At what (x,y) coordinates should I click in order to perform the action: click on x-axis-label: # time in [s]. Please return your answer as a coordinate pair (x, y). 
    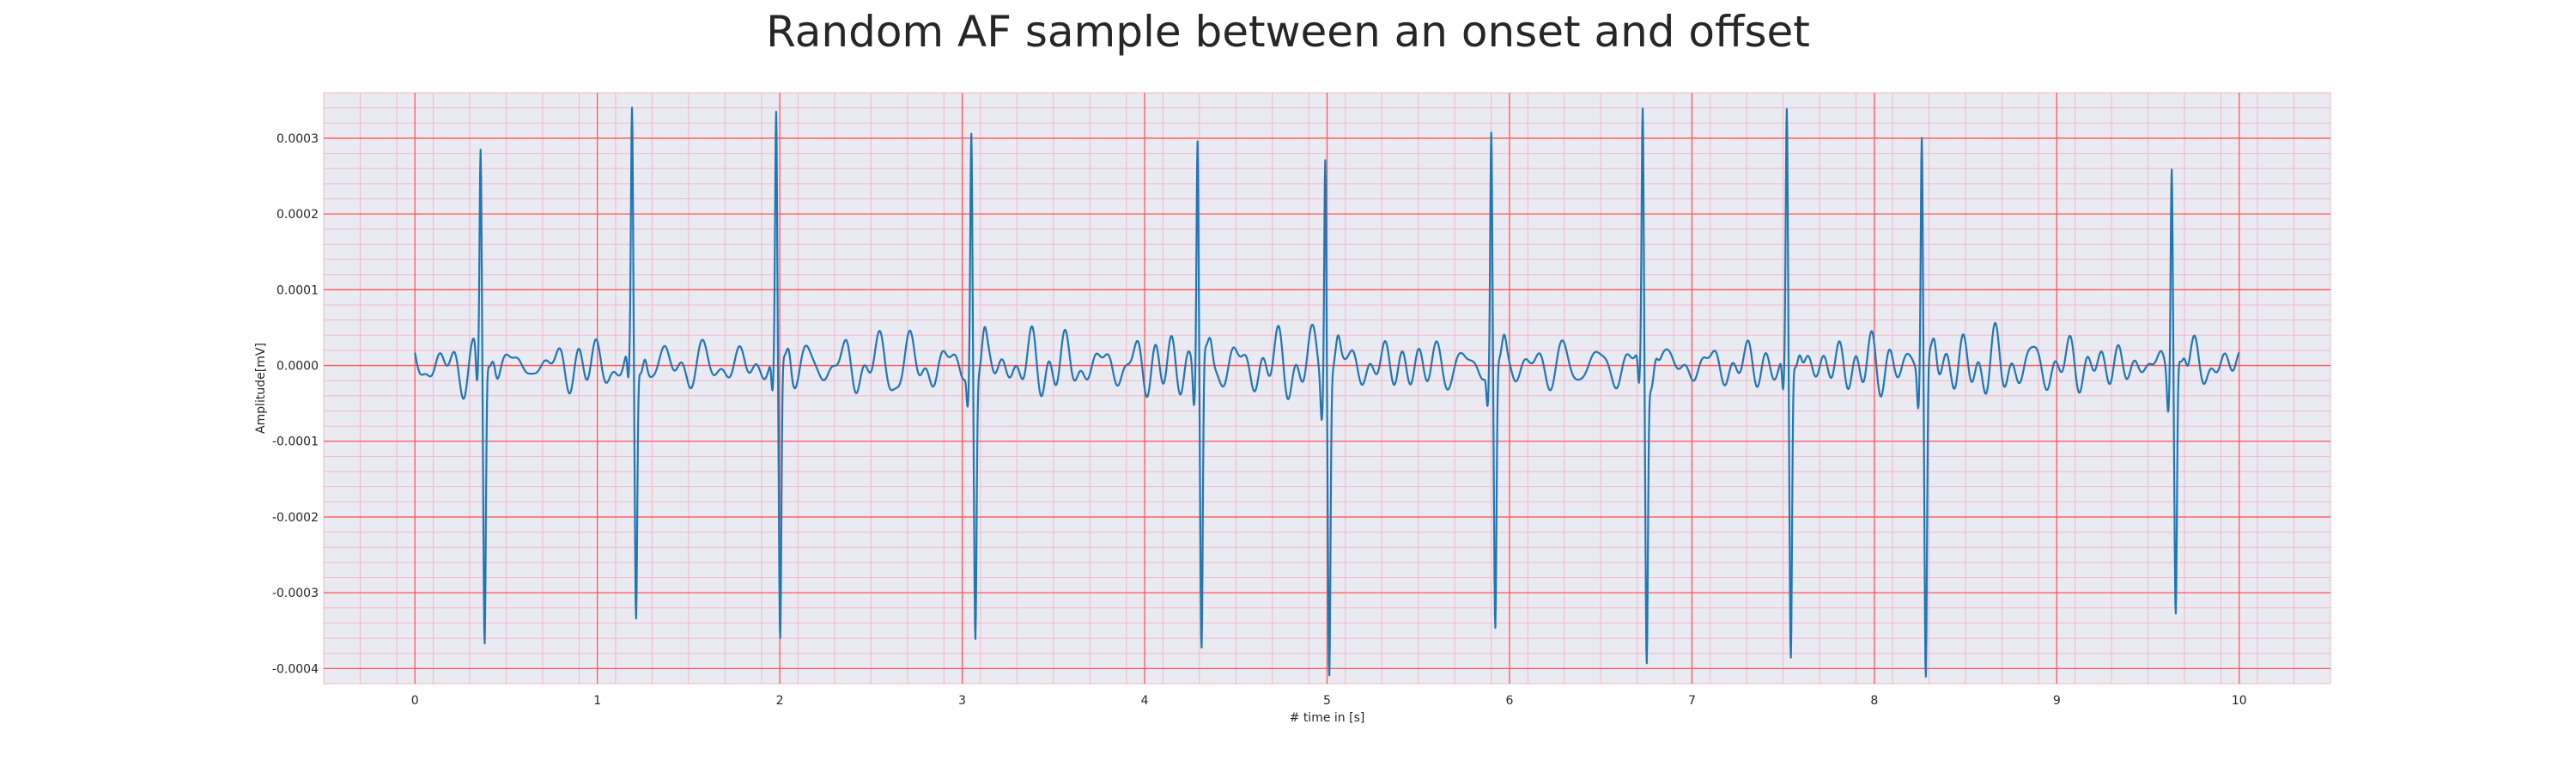
    Looking at the image, I should click on (1327, 718).